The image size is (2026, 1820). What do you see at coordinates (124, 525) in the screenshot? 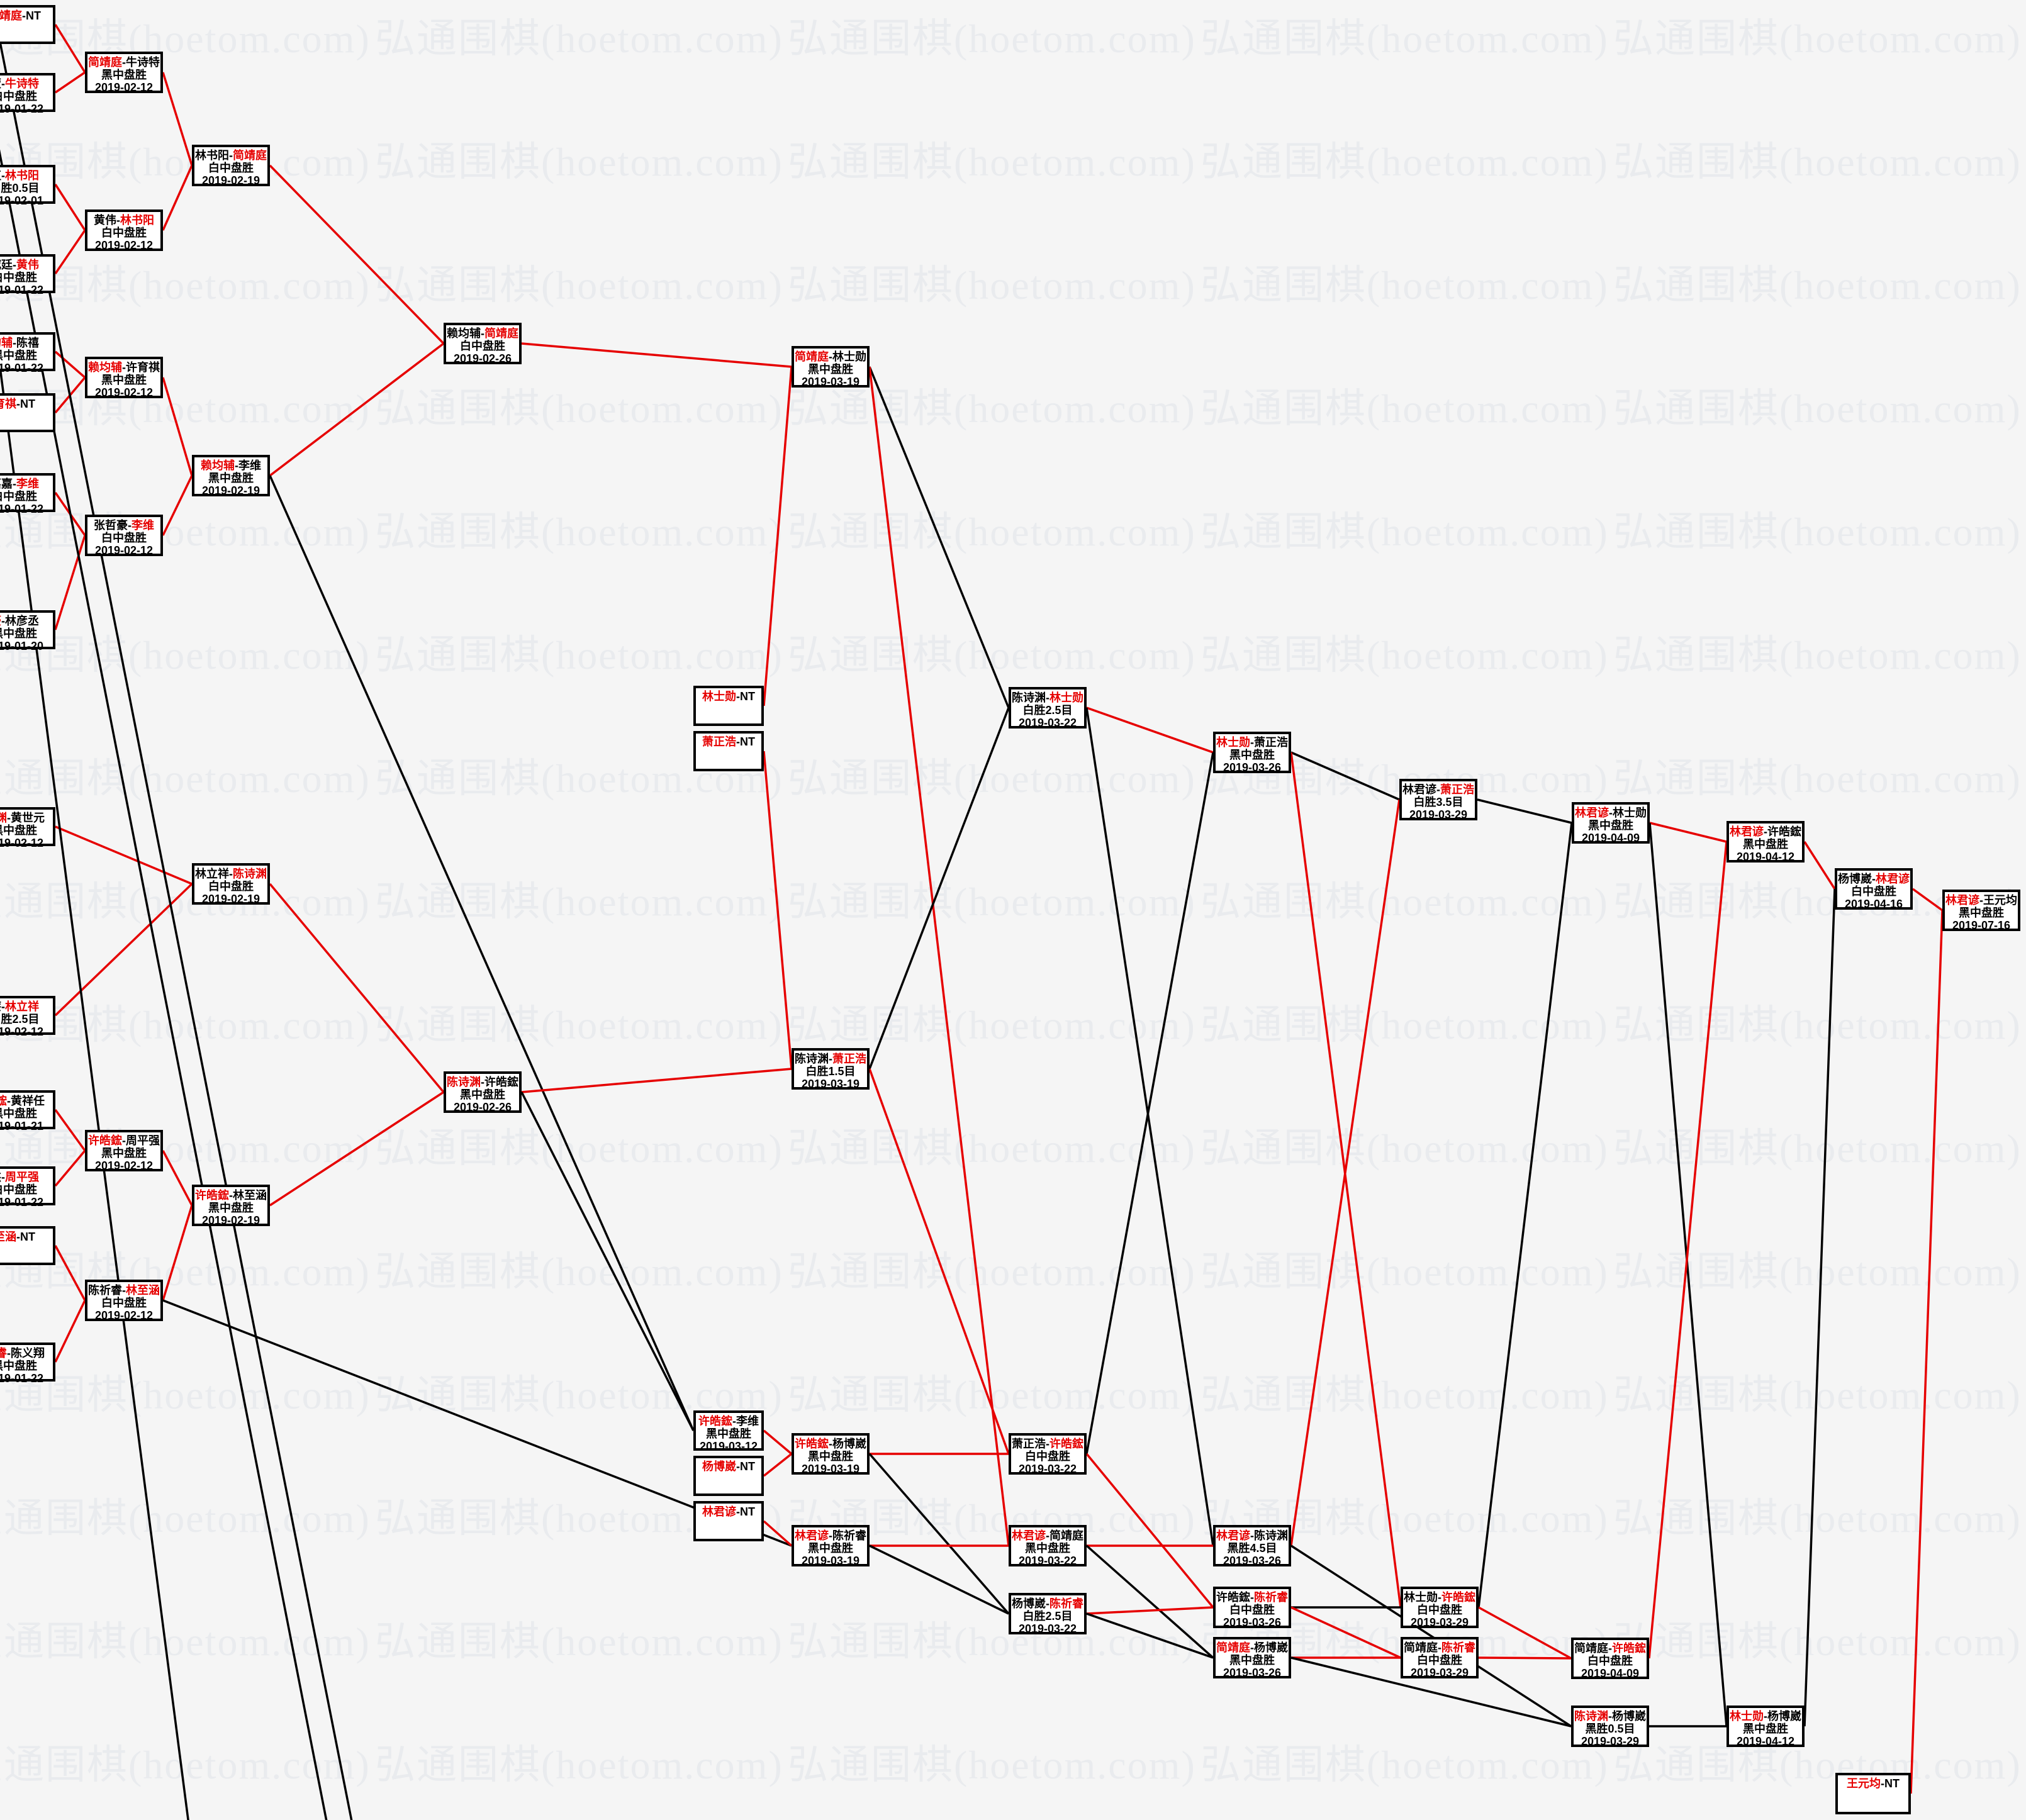
I see `match-players: 张哲豪-李维` at bounding box center [124, 525].